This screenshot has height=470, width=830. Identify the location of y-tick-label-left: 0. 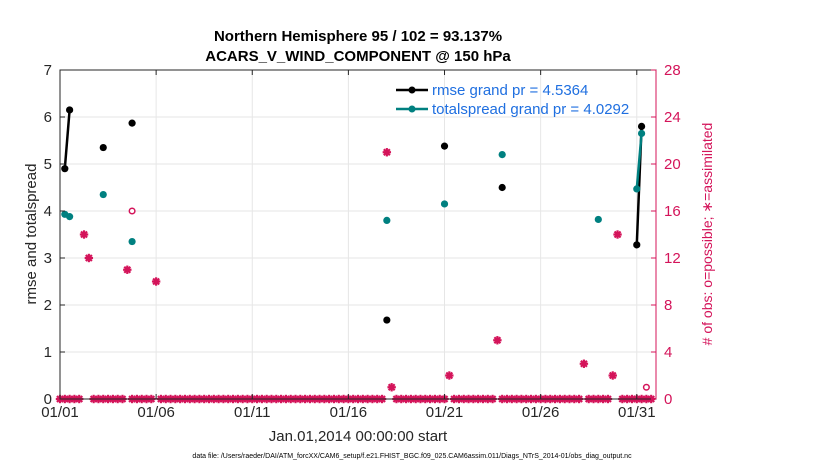
(48, 399).